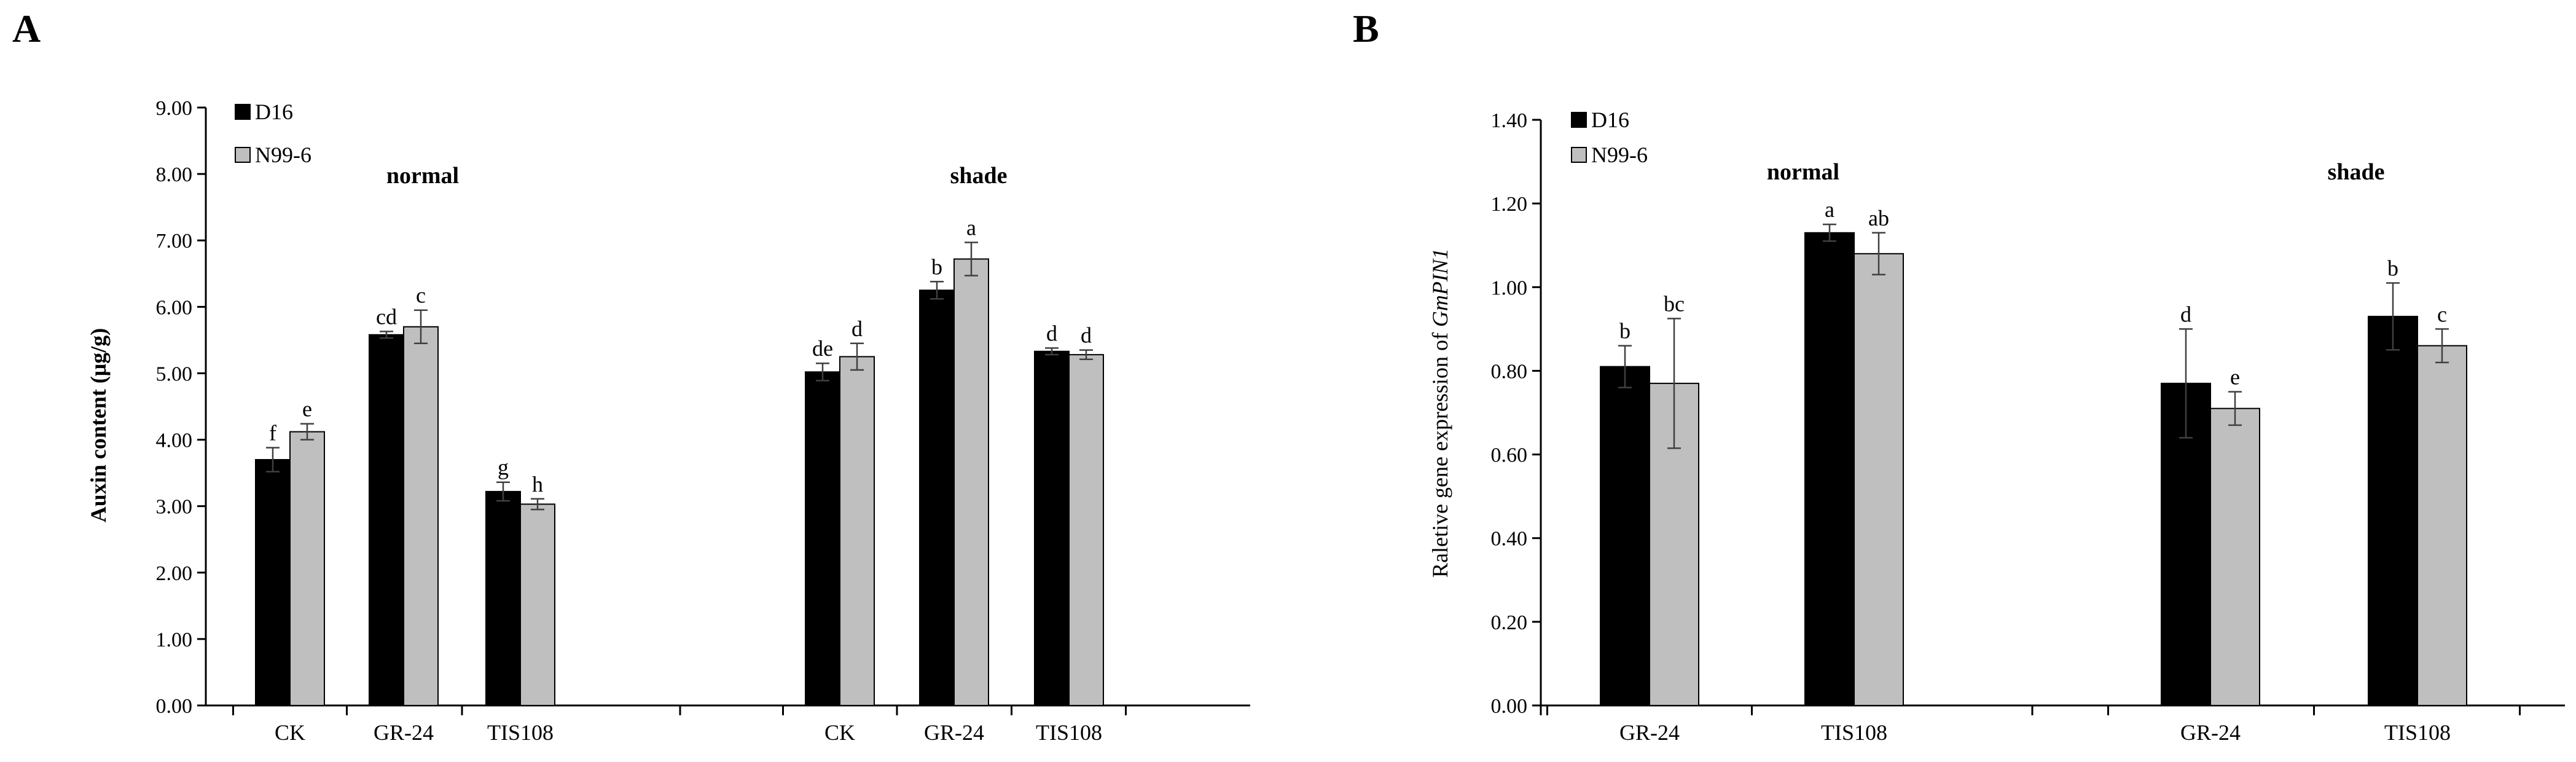 This screenshot has width=2576, height=762. What do you see at coordinates (1579, 120) in the screenshot?
I see `panel-b-legend-swatch-d16` at bounding box center [1579, 120].